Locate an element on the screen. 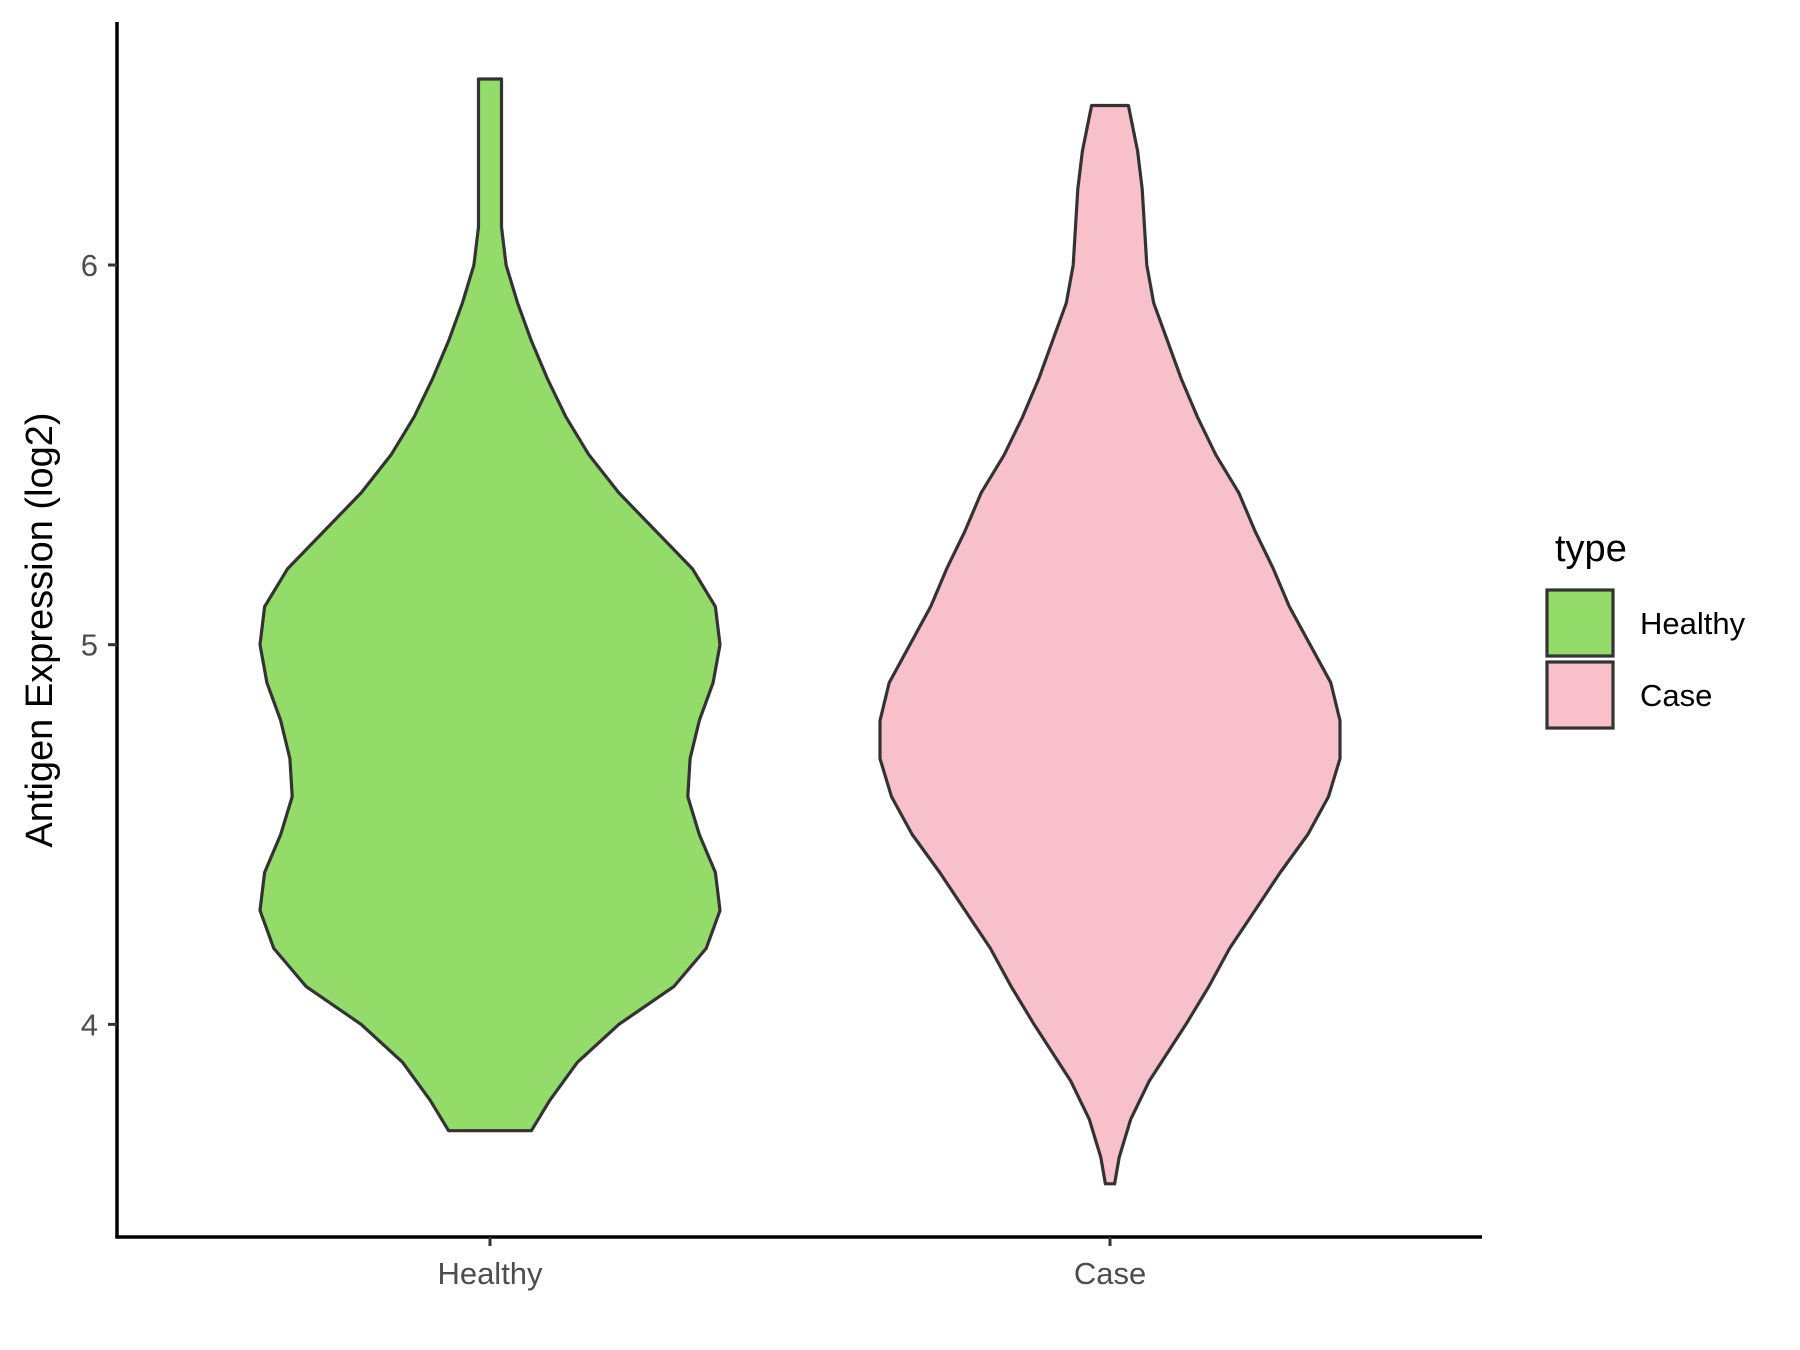 The width and height of the screenshot is (1800, 1350). legend-key-case is located at coordinates (1580, 695).